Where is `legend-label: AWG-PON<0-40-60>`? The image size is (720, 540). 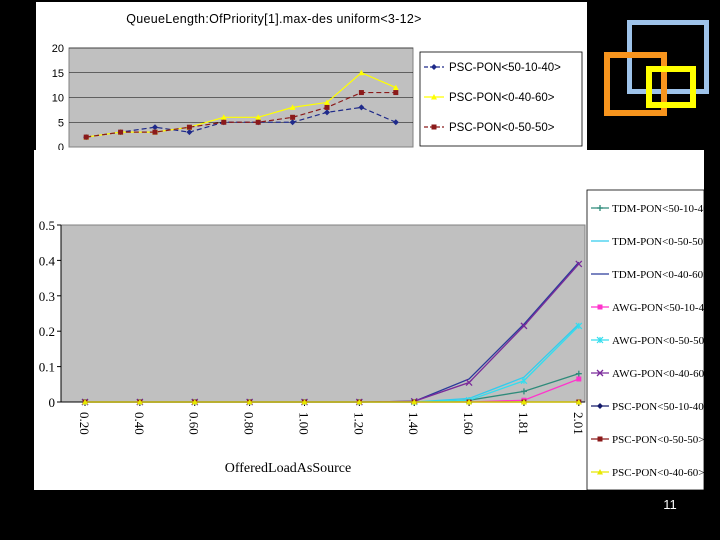 legend-label: AWG-PON<0-40-60> is located at coordinates (661, 374).